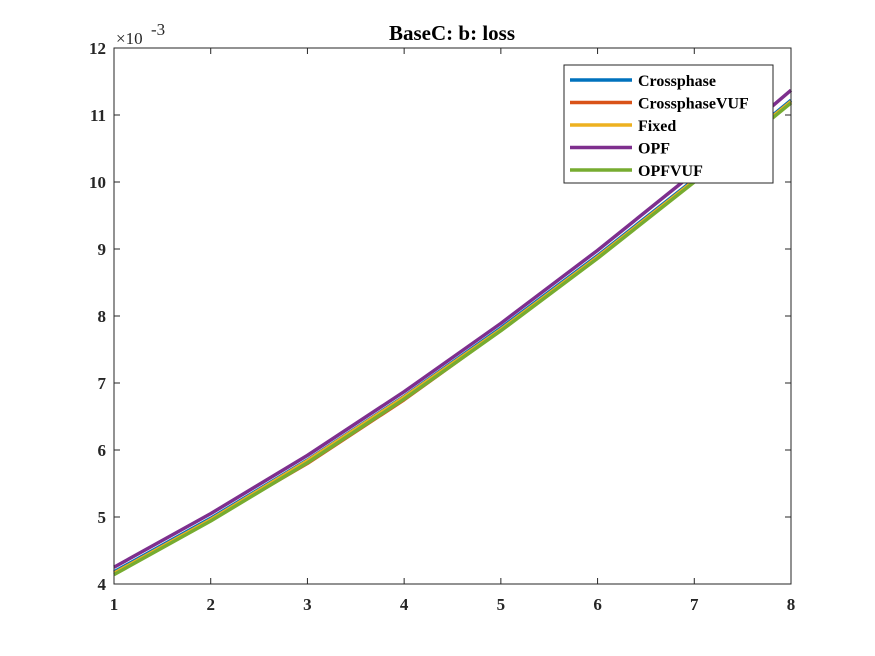  I want to click on y-multiplier-exponent: -3, so click(158, 29).